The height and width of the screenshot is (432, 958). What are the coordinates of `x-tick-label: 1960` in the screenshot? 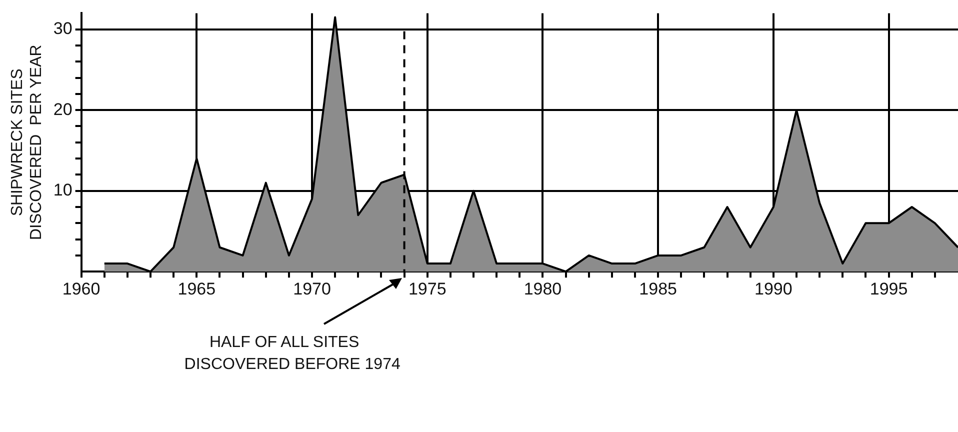 It's located at (81, 288).